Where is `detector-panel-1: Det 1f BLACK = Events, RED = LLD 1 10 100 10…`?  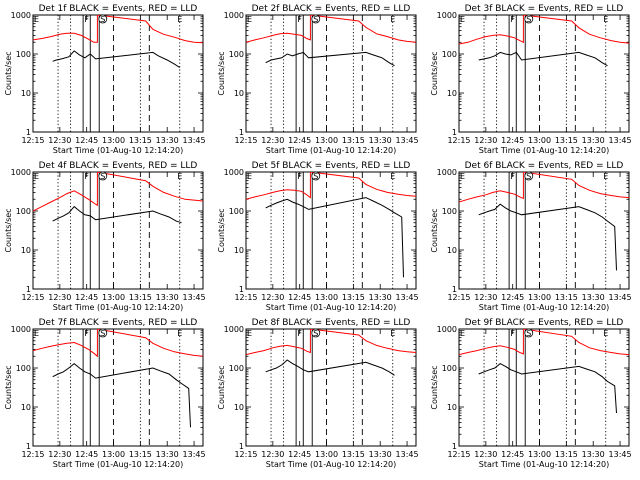
detector-panel-1: Det 1f BLACK = Events, RED = LLD 1 10 100 10… is located at coordinates (105, 79).